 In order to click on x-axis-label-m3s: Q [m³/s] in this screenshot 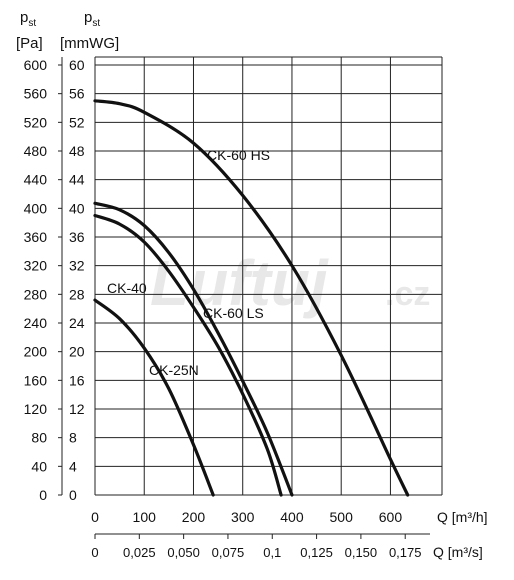, I will do `click(458, 552)`.